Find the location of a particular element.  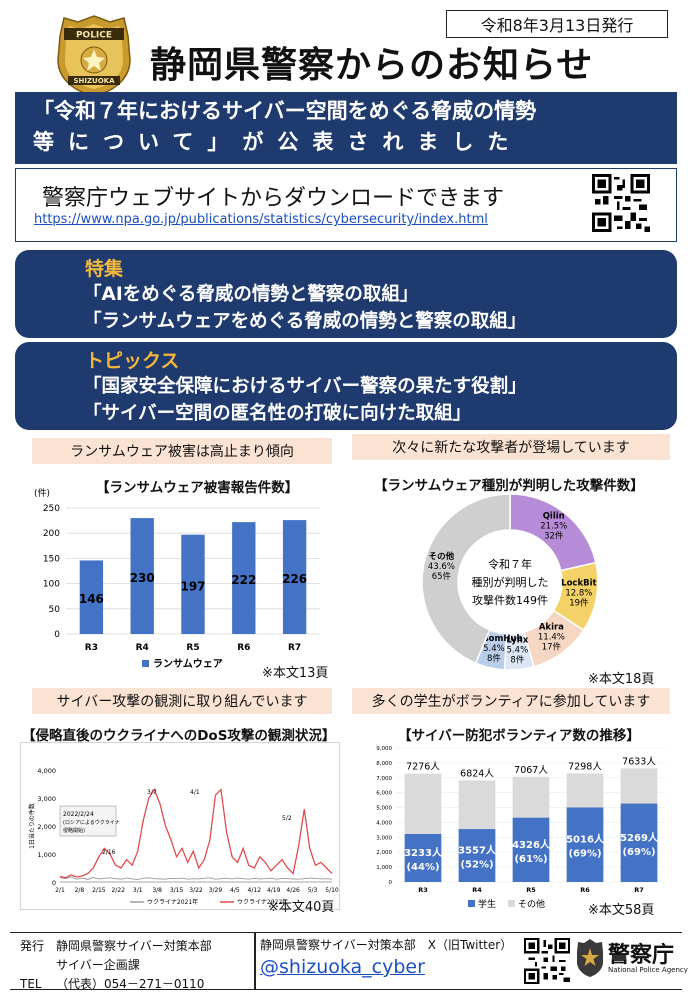

npa-emblem-icon is located at coordinates (590, 958).